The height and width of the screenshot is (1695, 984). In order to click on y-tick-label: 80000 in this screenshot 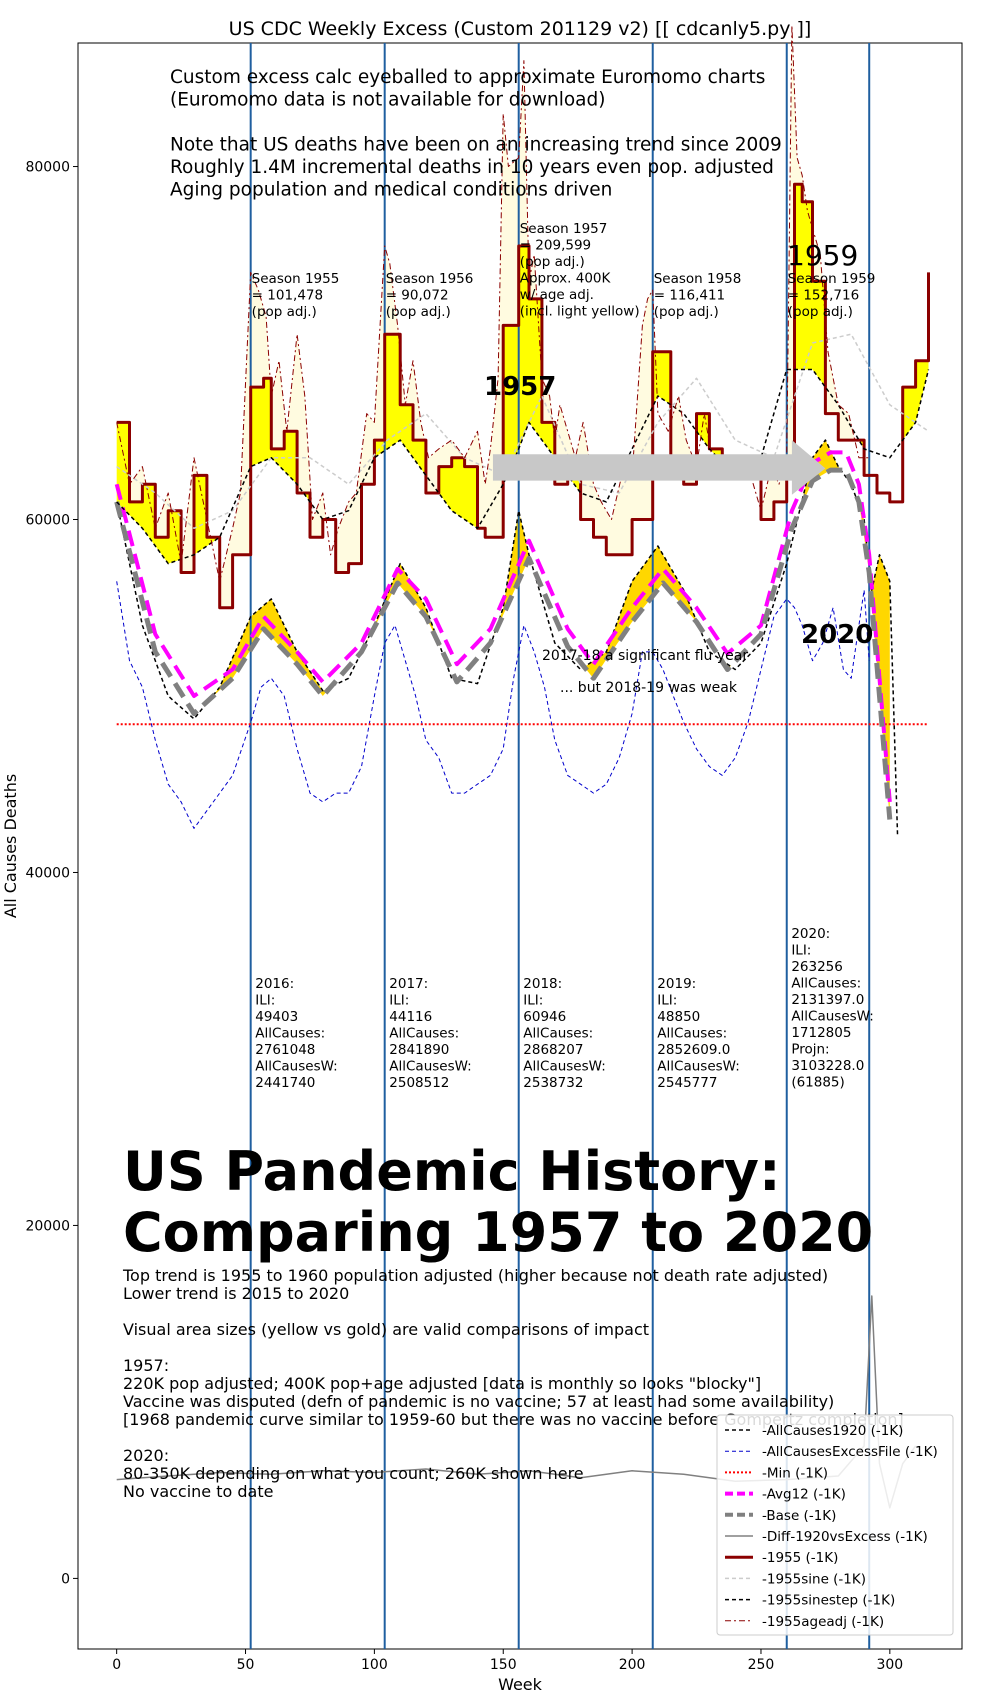, I will do `click(47, 168)`.